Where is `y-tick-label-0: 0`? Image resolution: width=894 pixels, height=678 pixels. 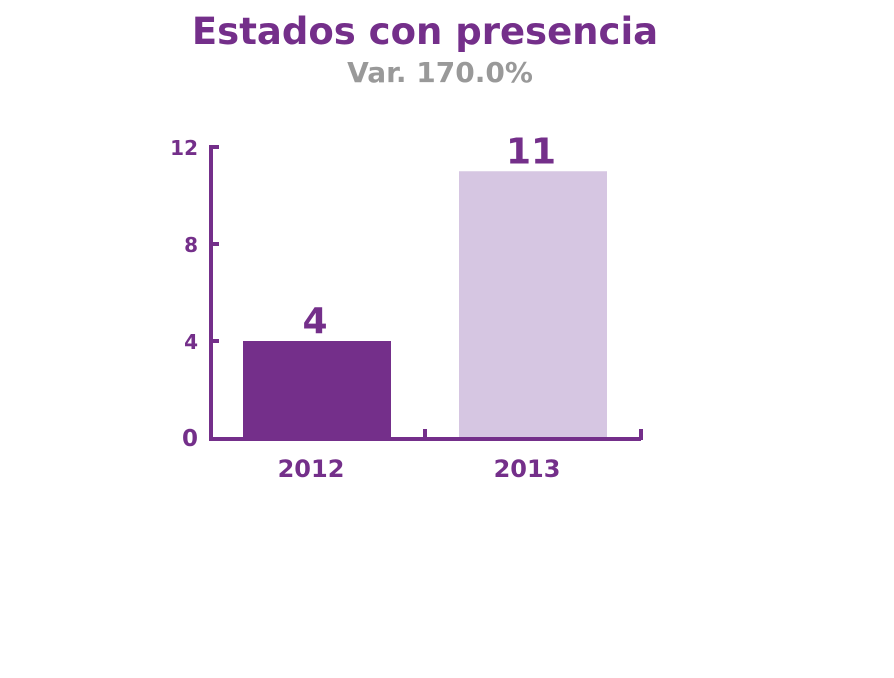 y-tick-label-0: 0 is located at coordinates (190, 439).